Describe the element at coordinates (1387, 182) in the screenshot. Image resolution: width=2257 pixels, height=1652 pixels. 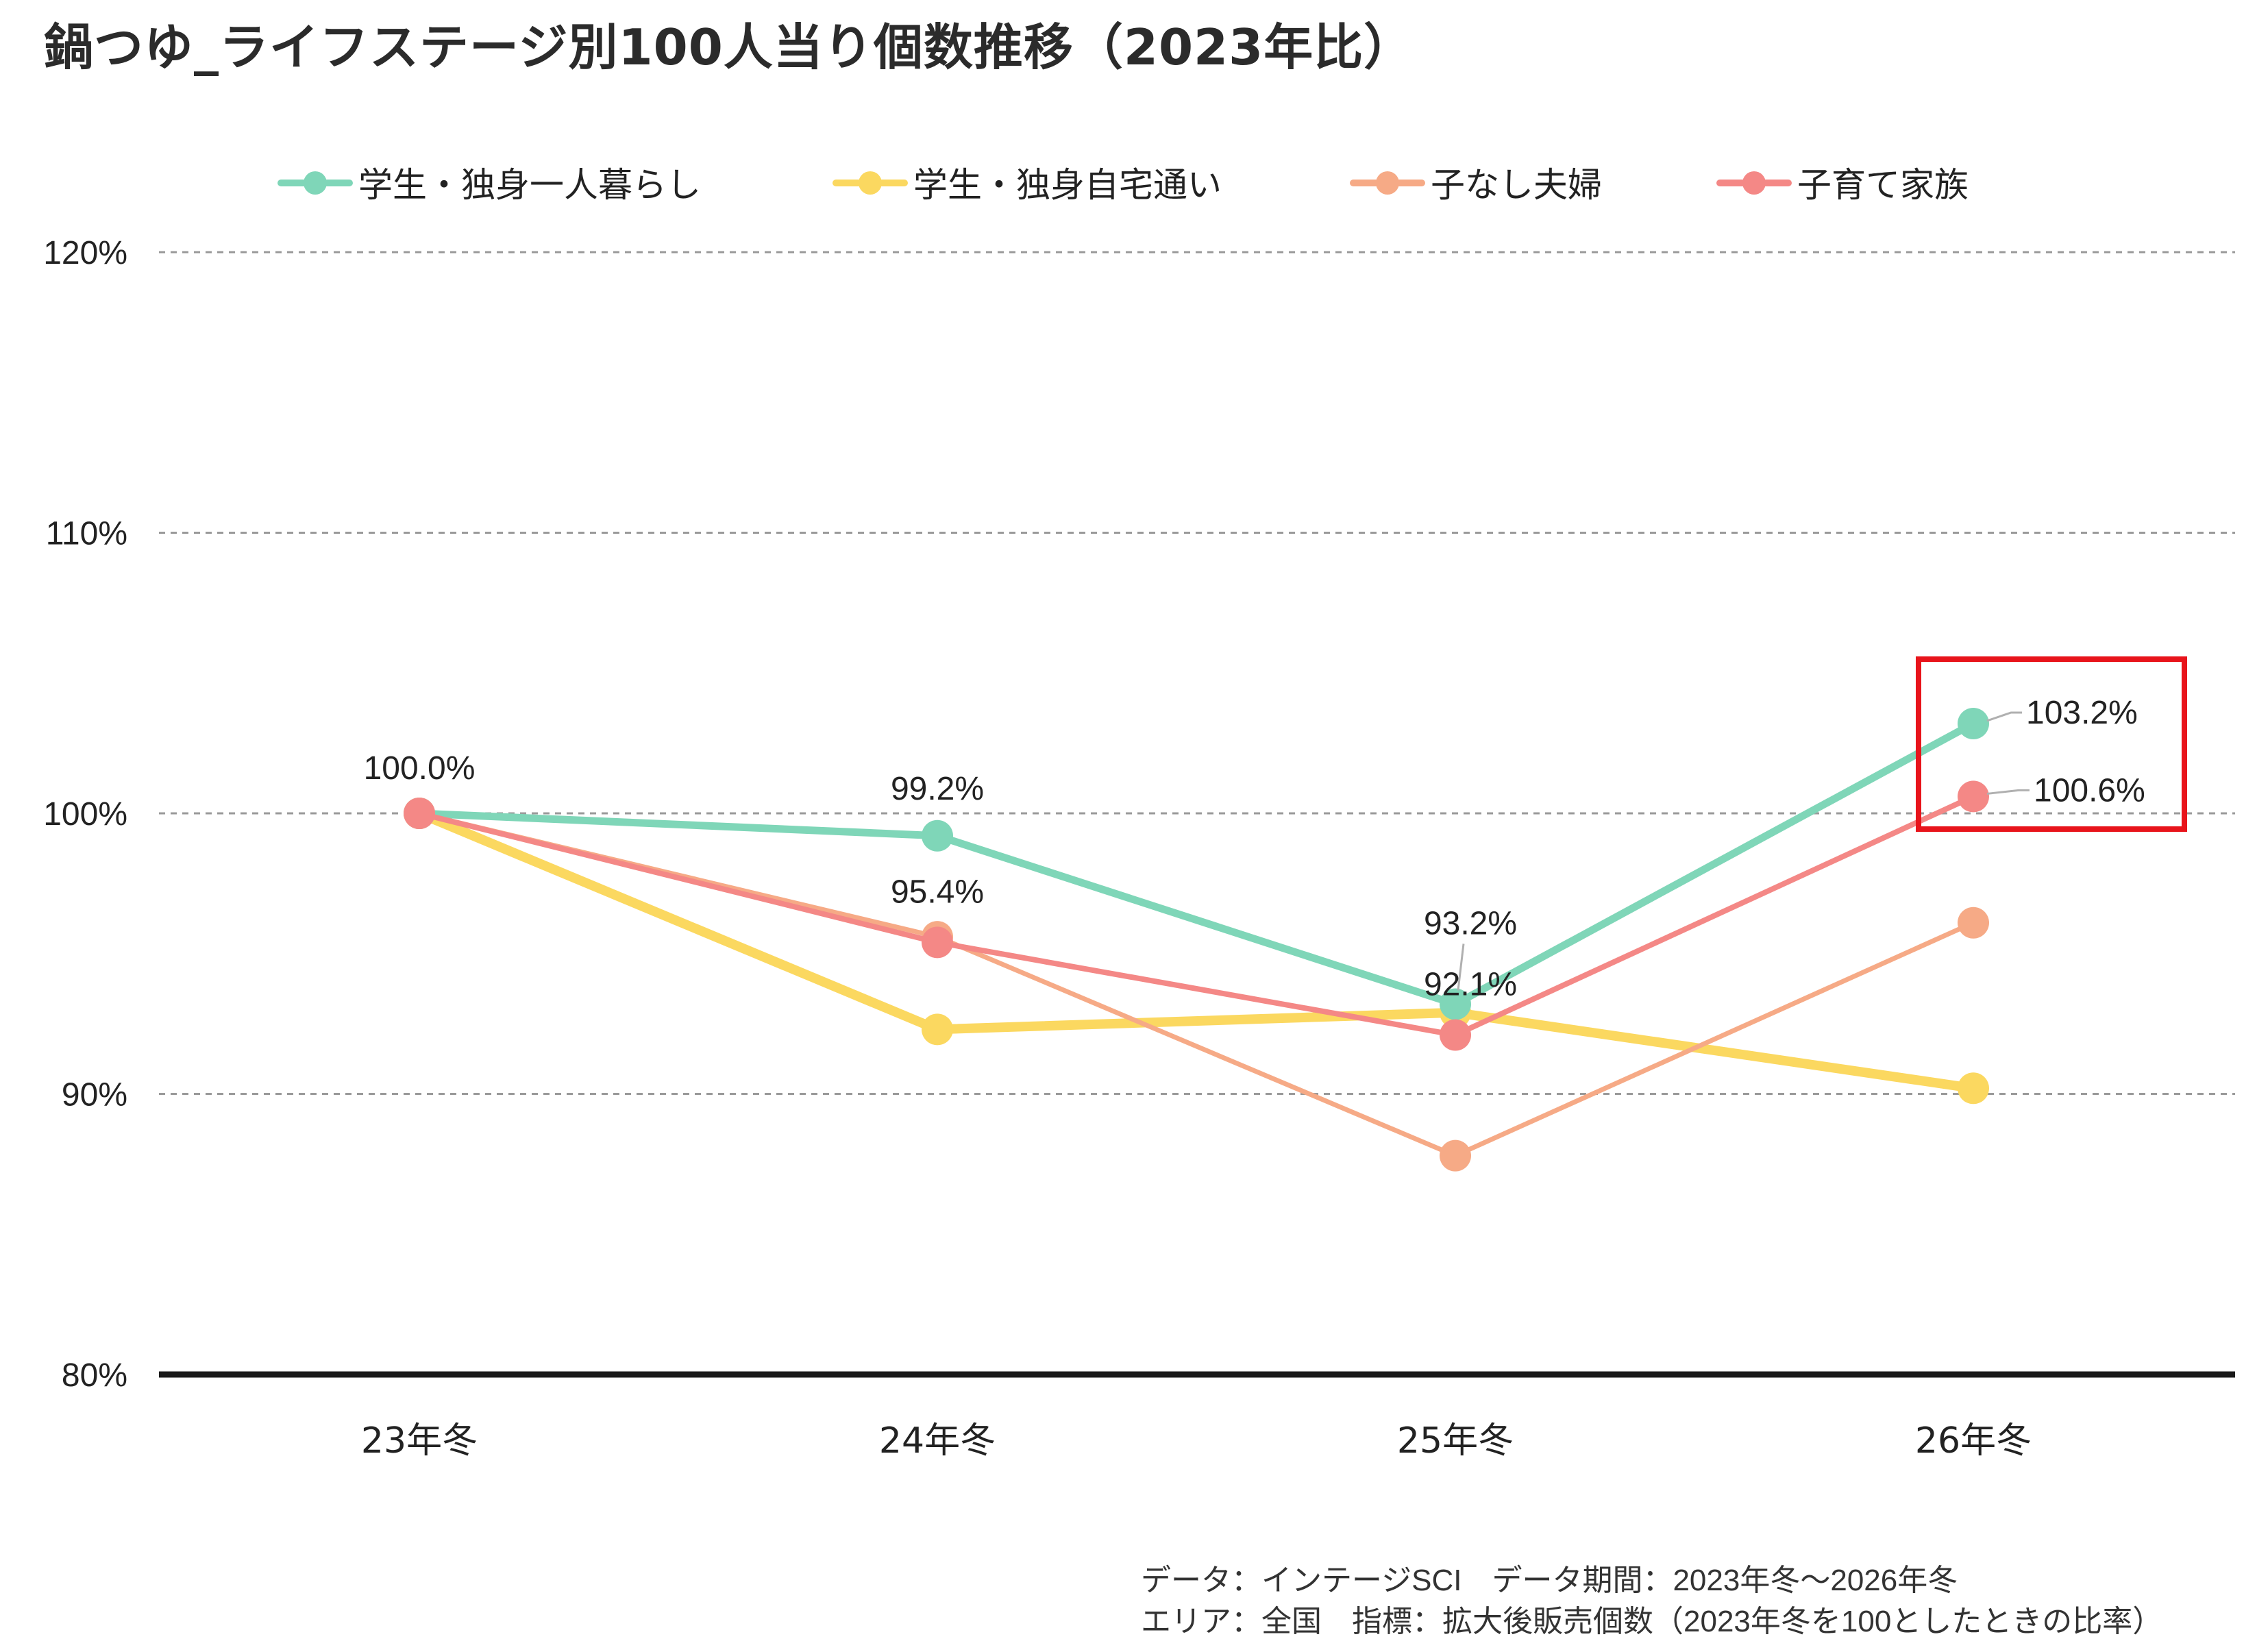
I see `legend-swatch-couple-no-kids` at that location.